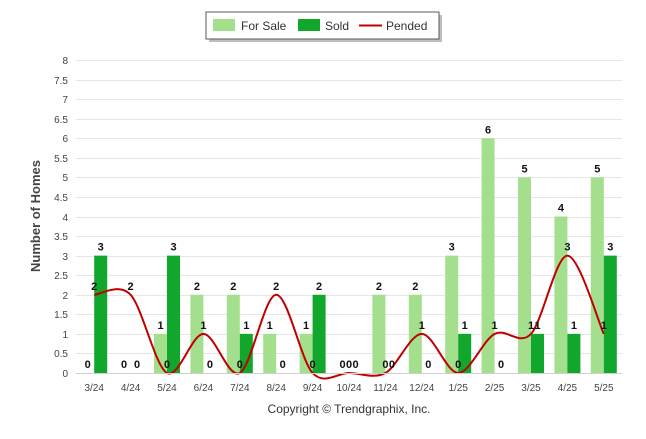 Image resolution: width=646 pixels, height=439 pixels. Describe the element at coordinates (488, 130) in the screenshot. I see `label-for-sale: 6` at that location.